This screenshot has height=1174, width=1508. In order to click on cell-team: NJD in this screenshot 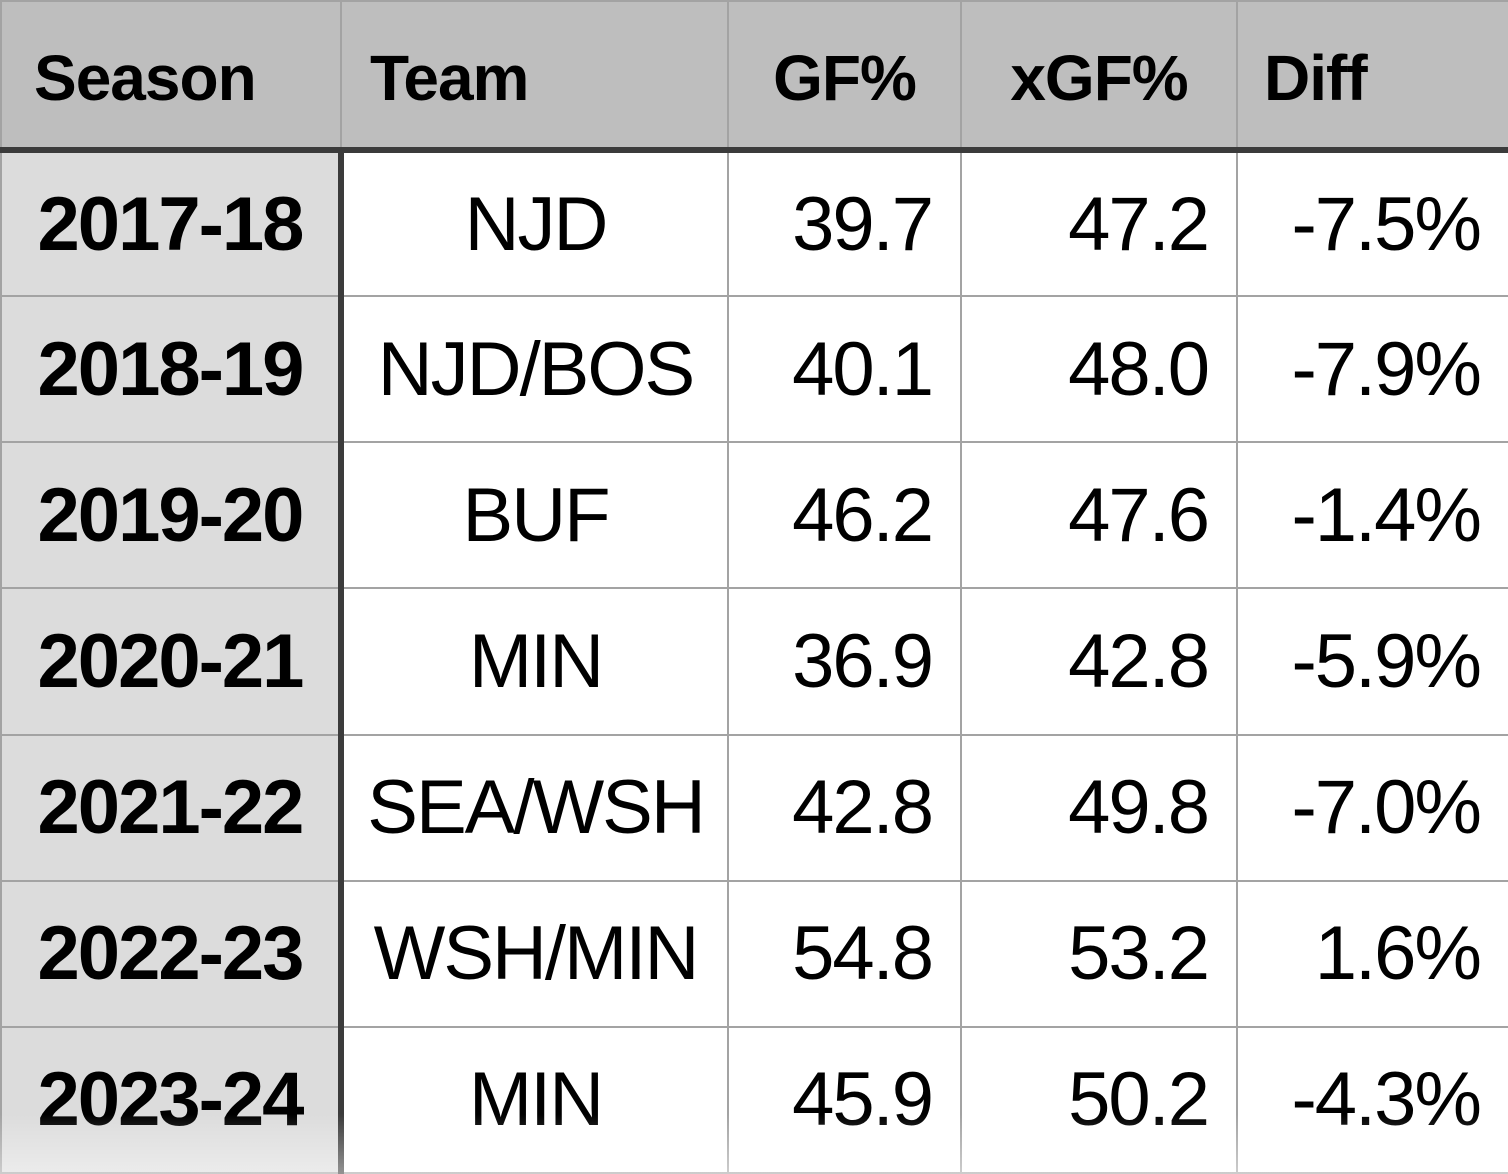, I will do `click(534, 223)`.